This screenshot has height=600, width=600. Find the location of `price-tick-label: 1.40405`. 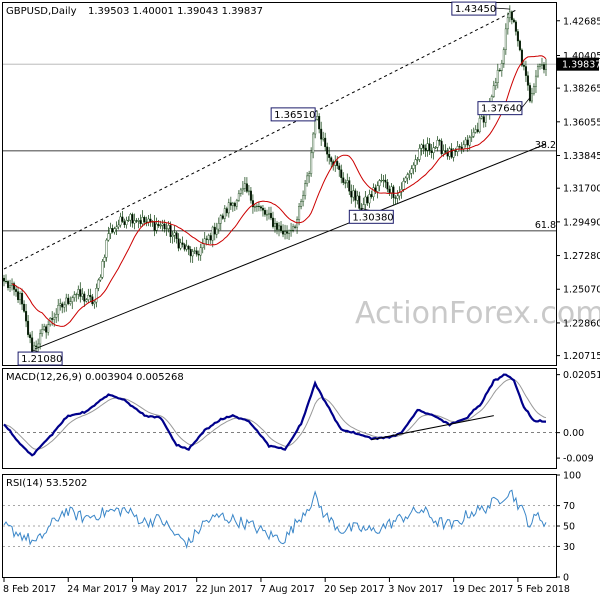

price-tick-label: 1.40405 is located at coordinates (581, 56).